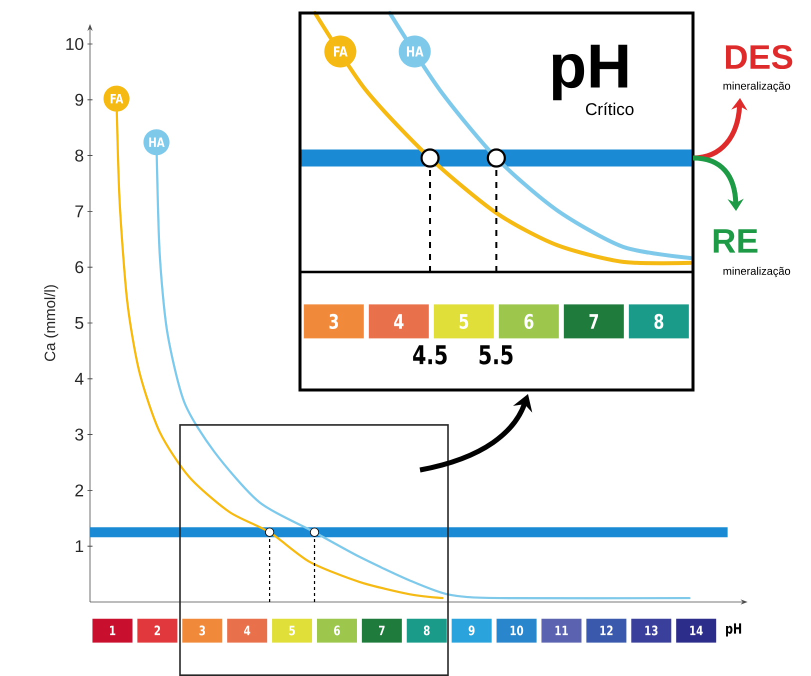 The image size is (811, 676). What do you see at coordinates (79, 434) in the screenshot?
I see `y-tick-label: 3` at bounding box center [79, 434].